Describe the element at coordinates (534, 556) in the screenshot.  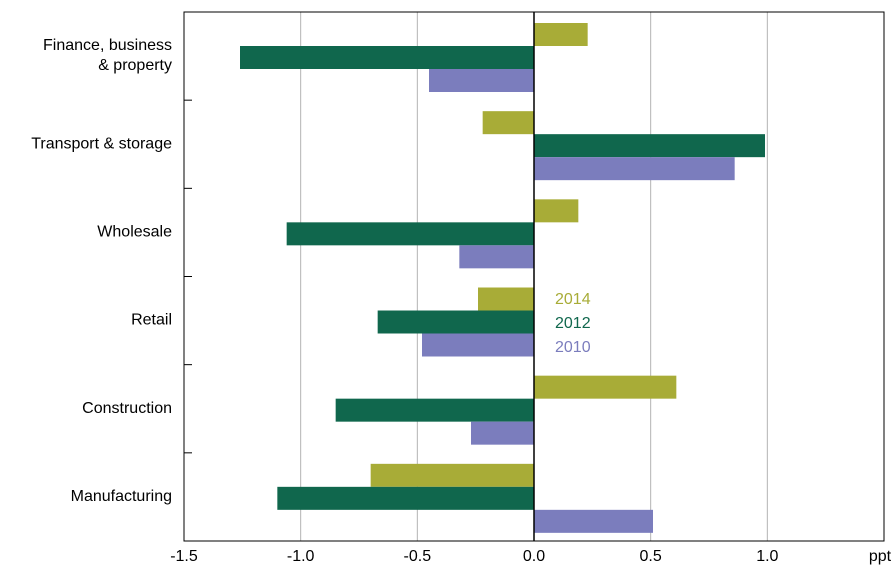
I see `x-tick-label: 0.0` at that location.